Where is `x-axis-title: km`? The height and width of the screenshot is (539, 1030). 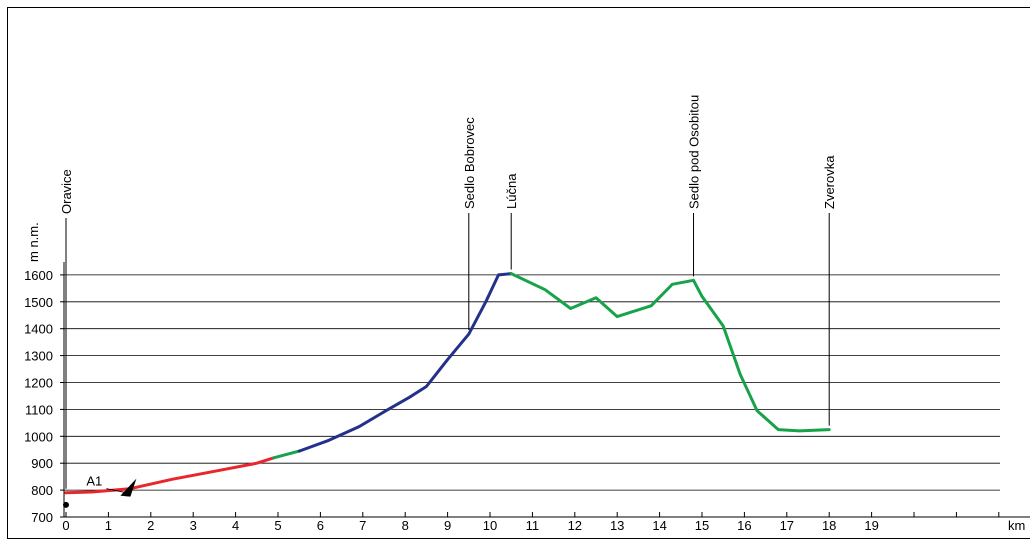 x-axis-title: km is located at coordinates (1016, 525).